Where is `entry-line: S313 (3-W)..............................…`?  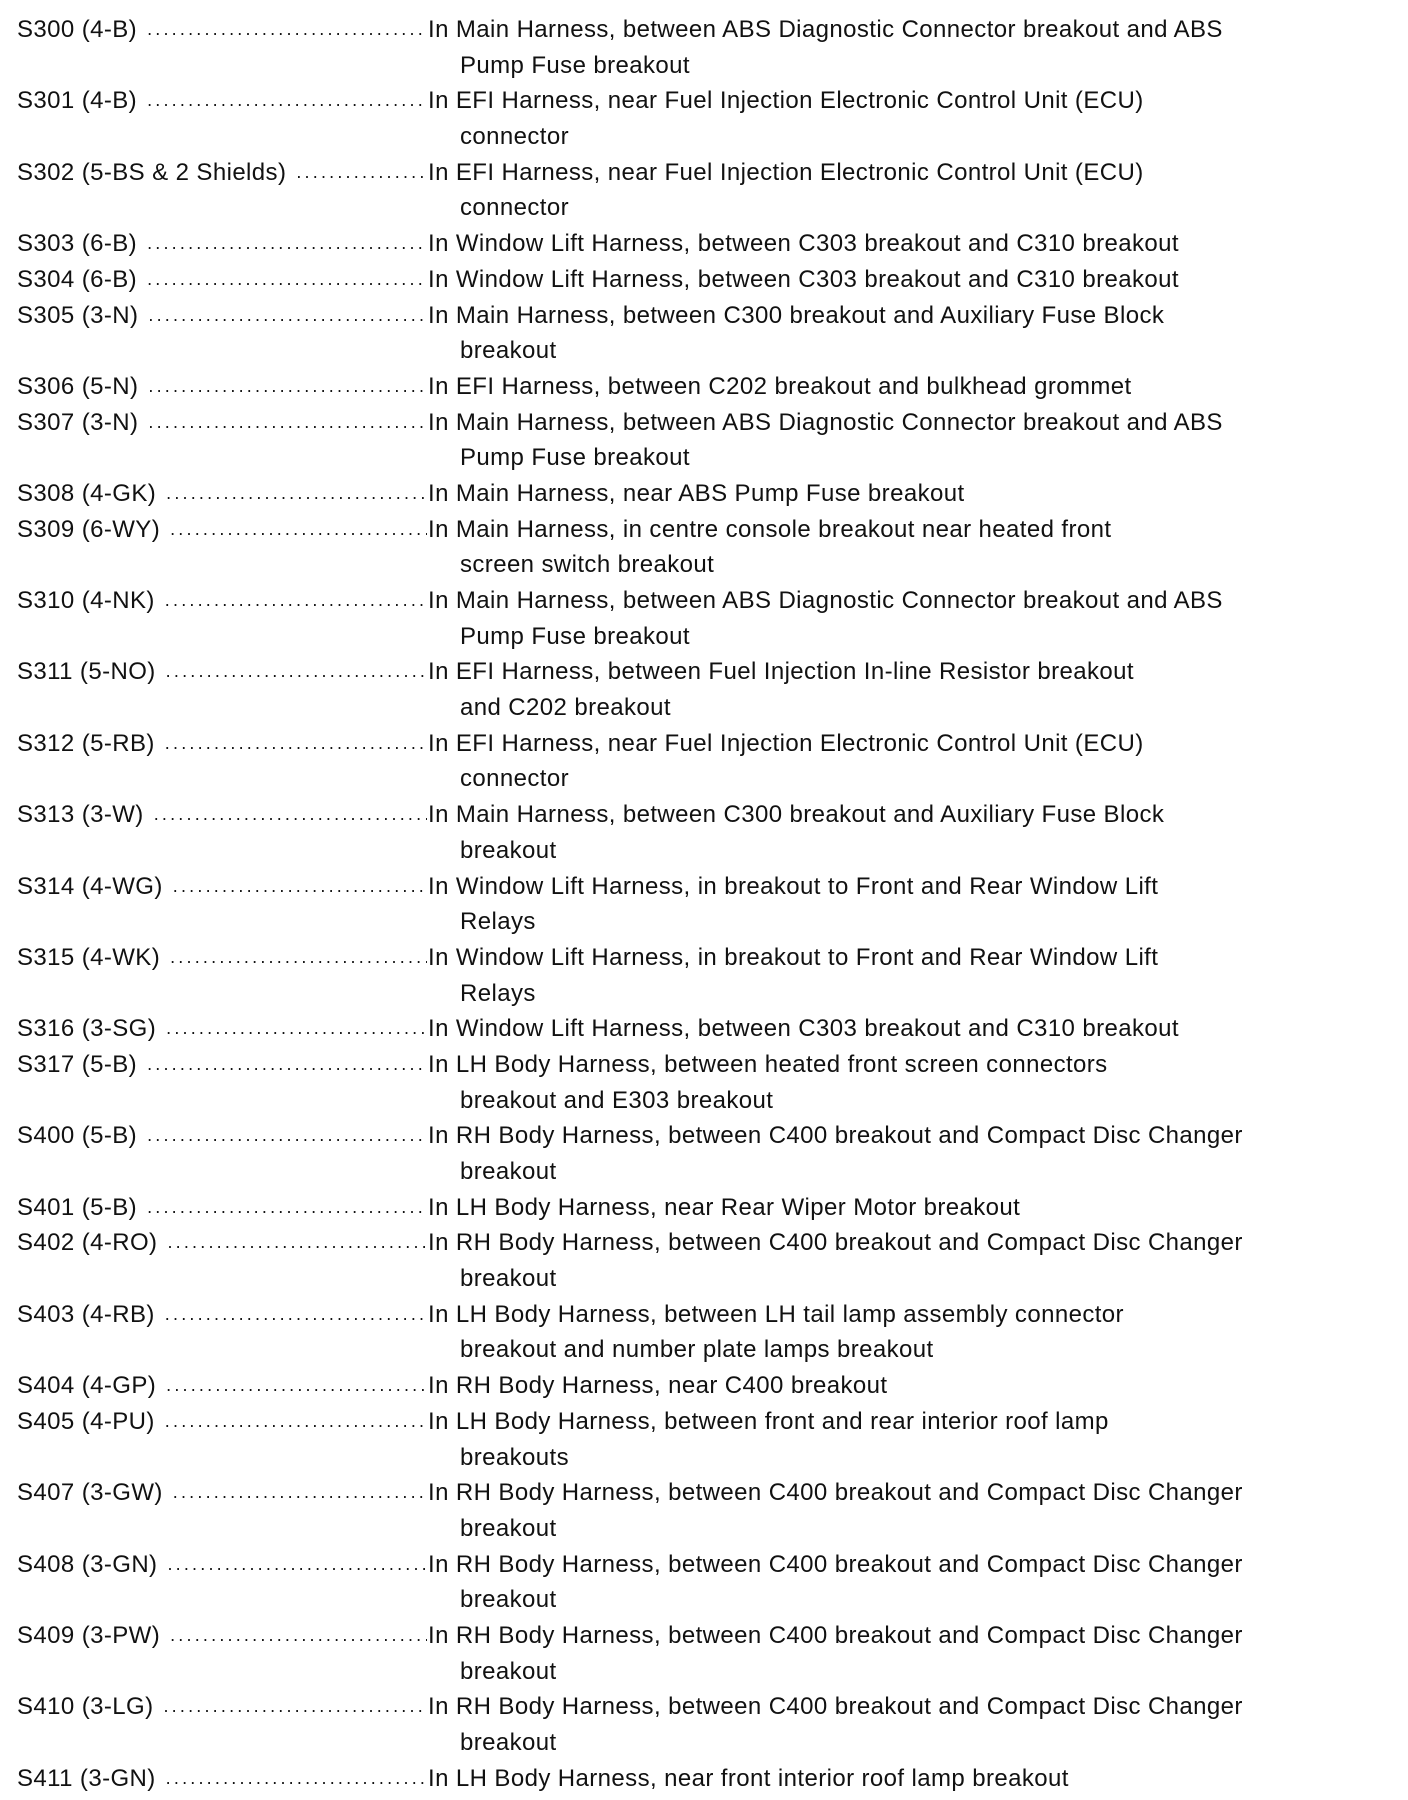 entry-line: S313 (3-W)..............................… is located at coordinates (707, 815).